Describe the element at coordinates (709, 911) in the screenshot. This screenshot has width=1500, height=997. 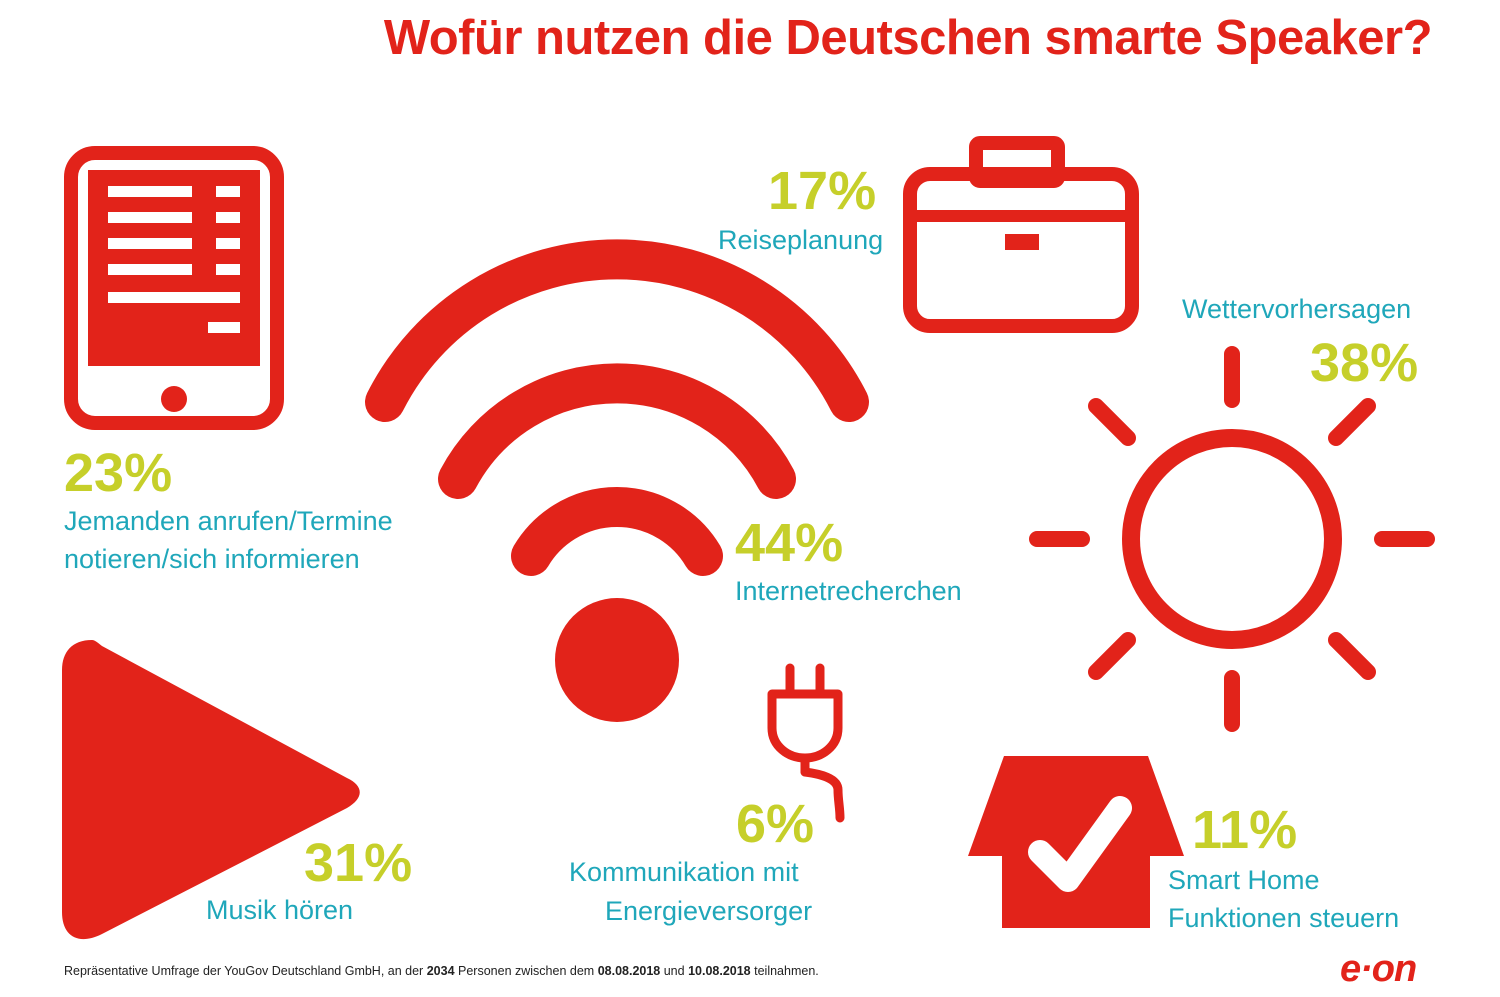
I see `energy-label-line2: Energieversorger` at that location.